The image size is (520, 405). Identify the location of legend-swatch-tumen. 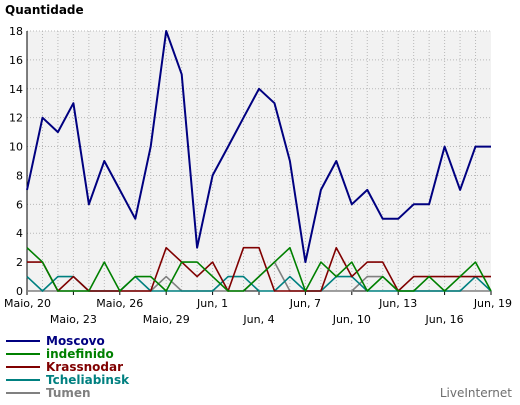
(23, 392).